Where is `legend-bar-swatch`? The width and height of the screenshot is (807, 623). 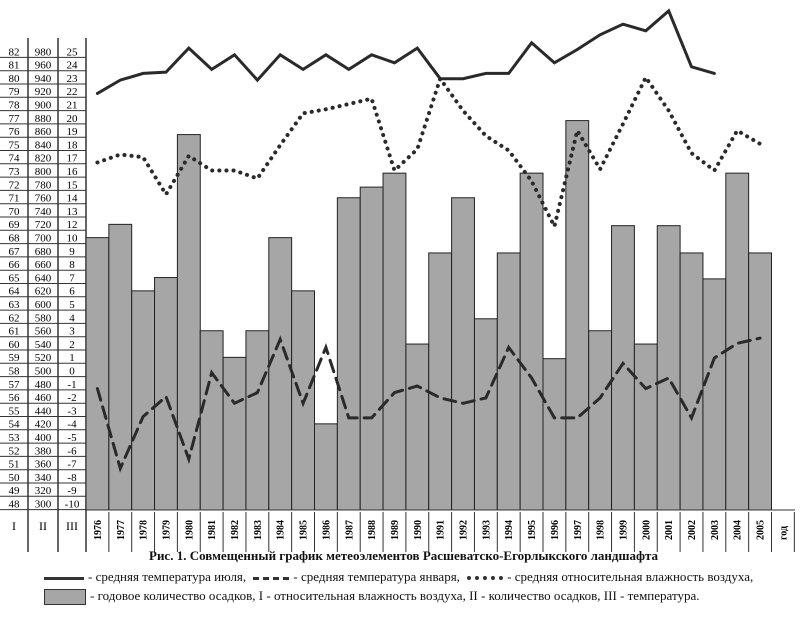 legend-bar-swatch is located at coordinates (65, 597).